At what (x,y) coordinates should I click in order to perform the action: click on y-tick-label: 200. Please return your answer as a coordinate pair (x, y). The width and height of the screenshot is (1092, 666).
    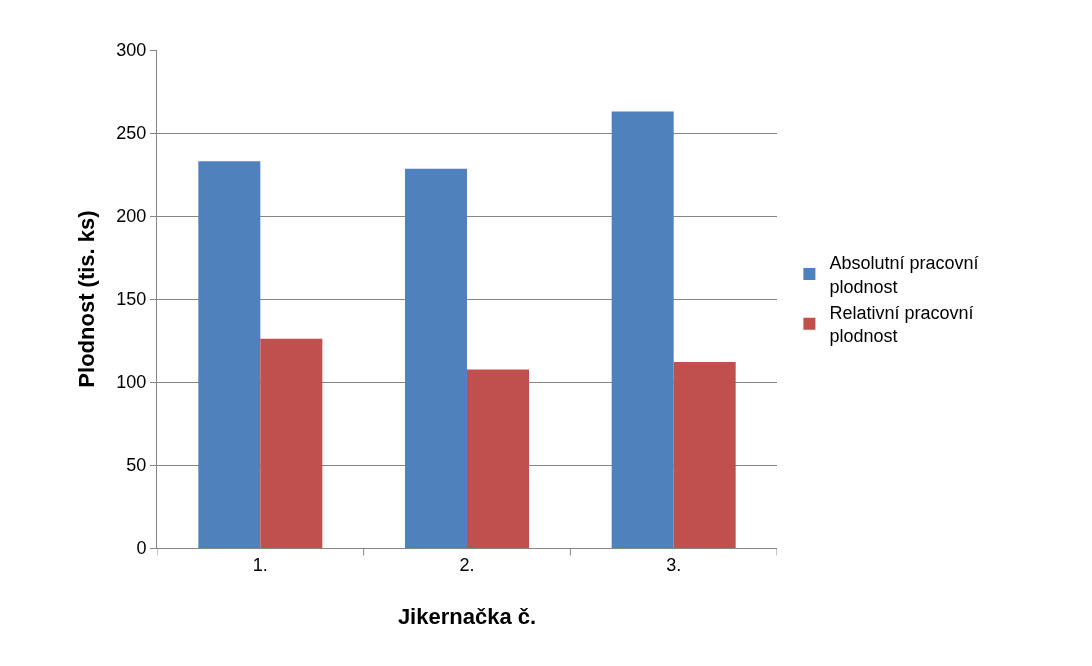
    Looking at the image, I should click on (131, 216).